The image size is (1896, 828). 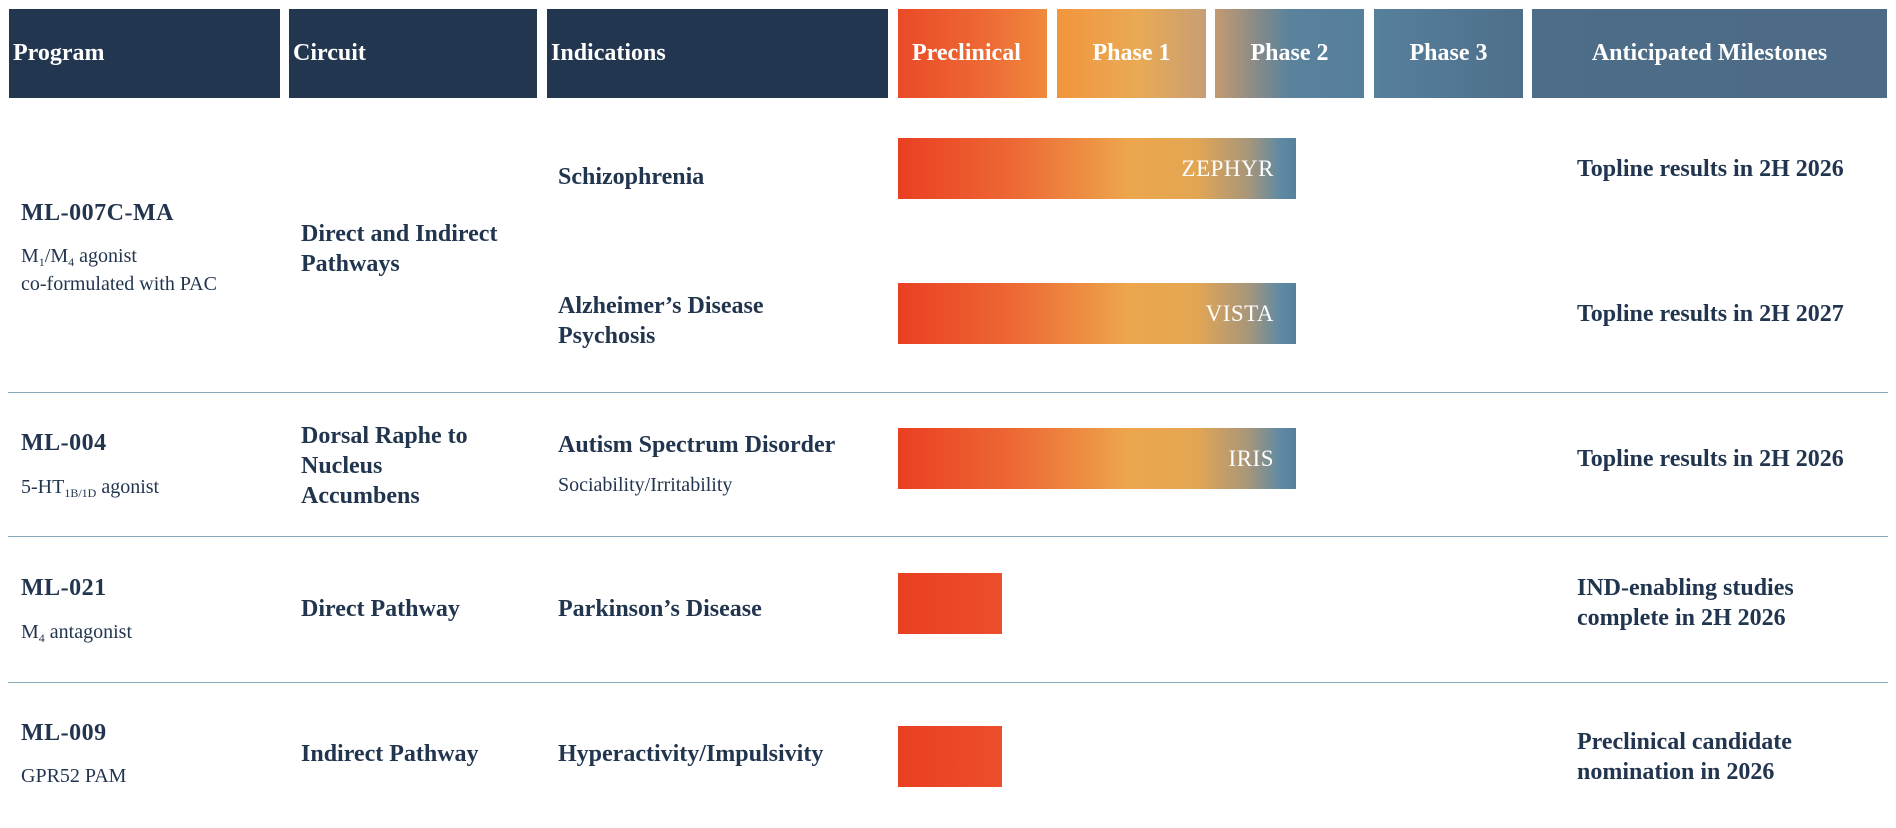 What do you see at coordinates (1289, 53) in the screenshot?
I see `header-phase-2: Phase 2` at bounding box center [1289, 53].